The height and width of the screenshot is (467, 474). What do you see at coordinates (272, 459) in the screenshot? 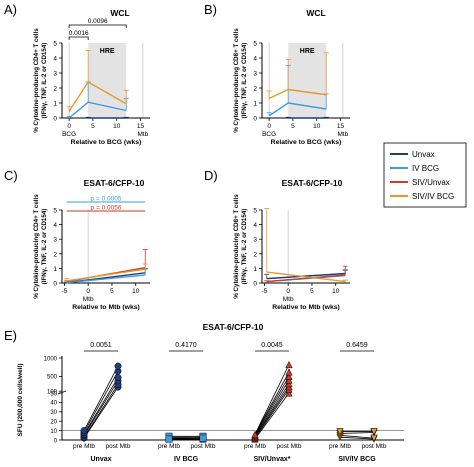
I see `group-label: SIV/Unvax*` at bounding box center [272, 459].